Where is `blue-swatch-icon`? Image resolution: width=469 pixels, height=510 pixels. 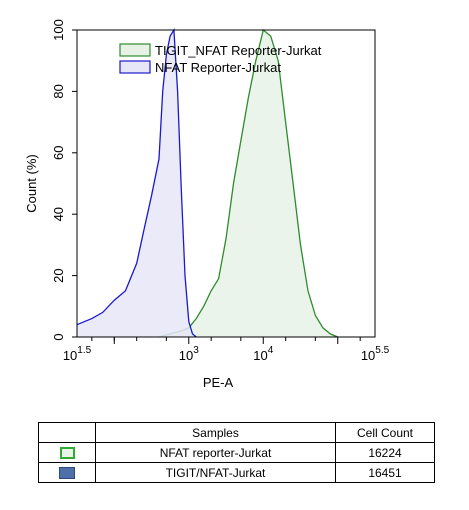
blue-swatch-icon is located at coordinates (67, 473).